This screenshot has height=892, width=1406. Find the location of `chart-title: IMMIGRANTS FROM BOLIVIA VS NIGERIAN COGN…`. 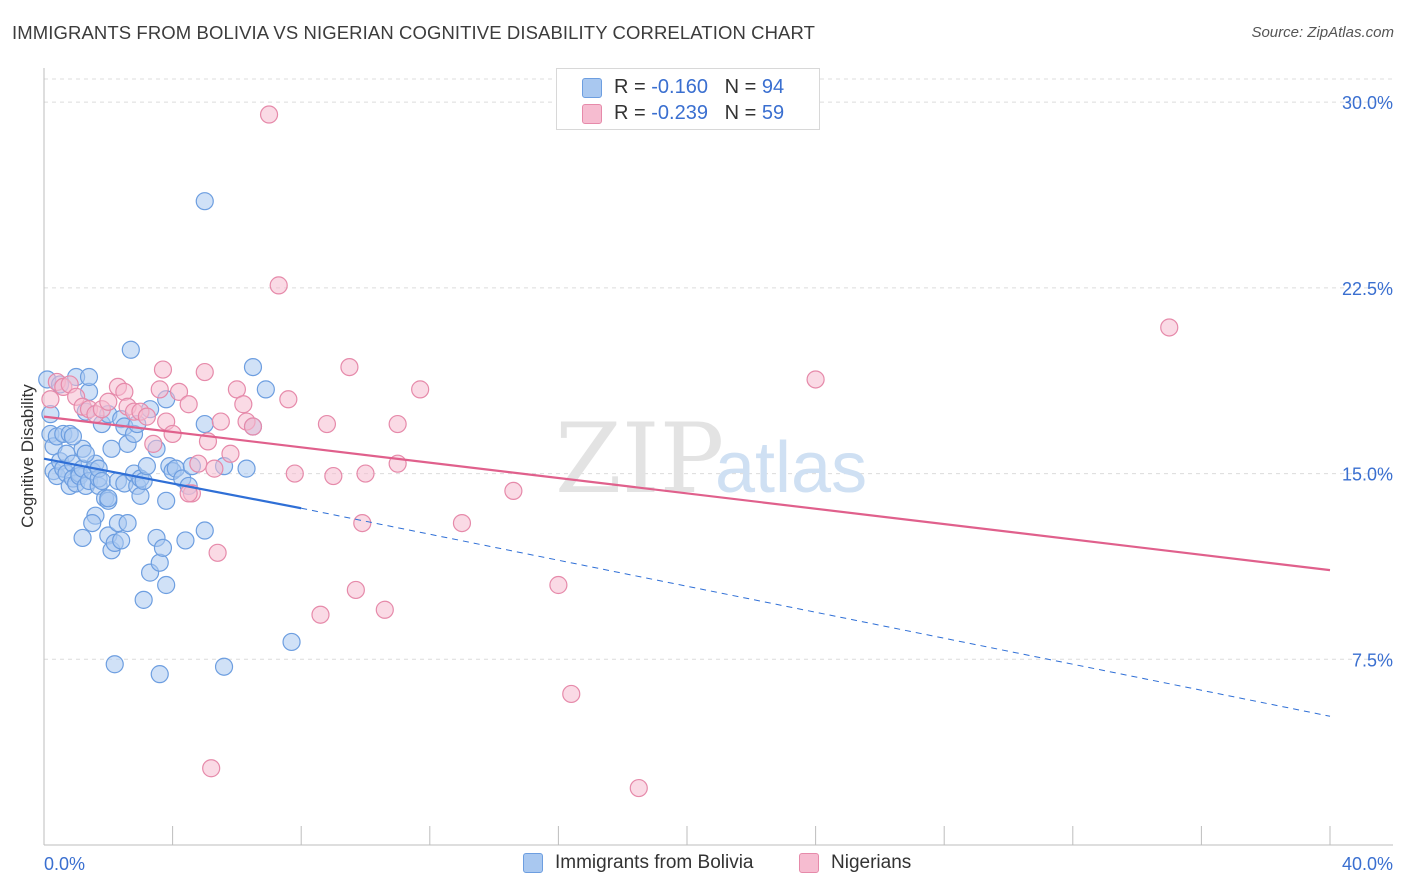

chart-title: IMMIGRANTS FROM BOLIVIA VS NIGERIAN COGN… is located at coordinates (414, 32).